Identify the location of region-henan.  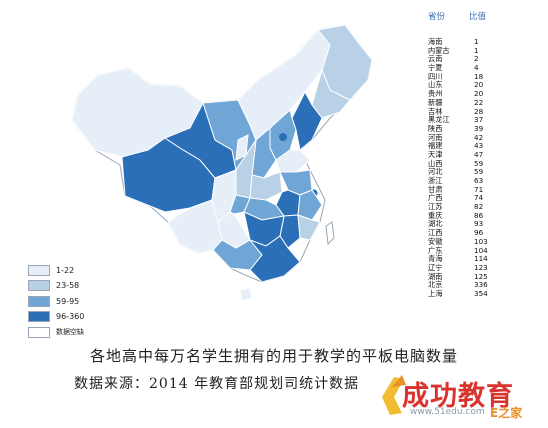
(266, 186).